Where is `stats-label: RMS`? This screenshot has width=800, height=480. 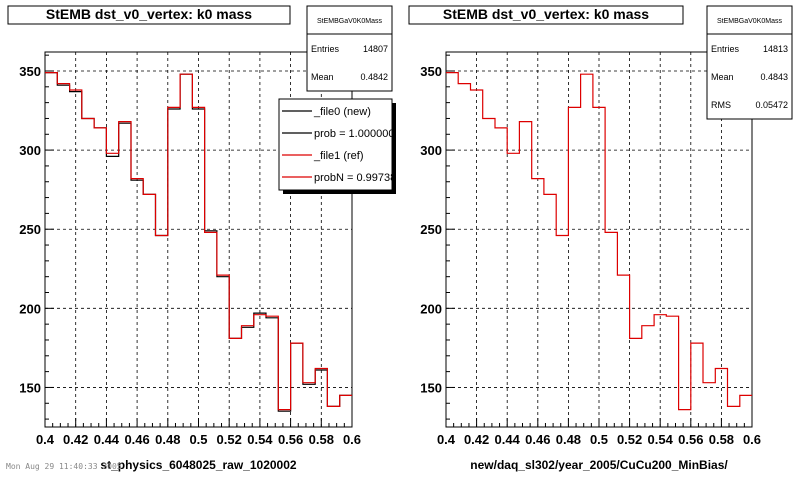
stats-label: RMS is located at coordinates (721, 105).